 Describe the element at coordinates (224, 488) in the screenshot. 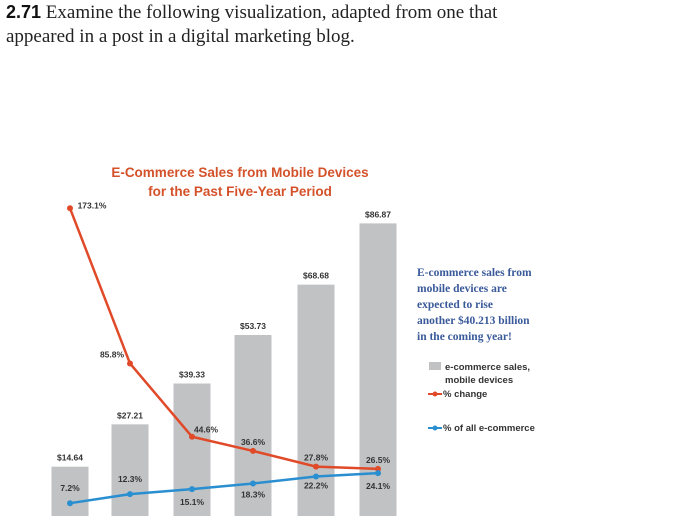

I see `share-line` at that location.